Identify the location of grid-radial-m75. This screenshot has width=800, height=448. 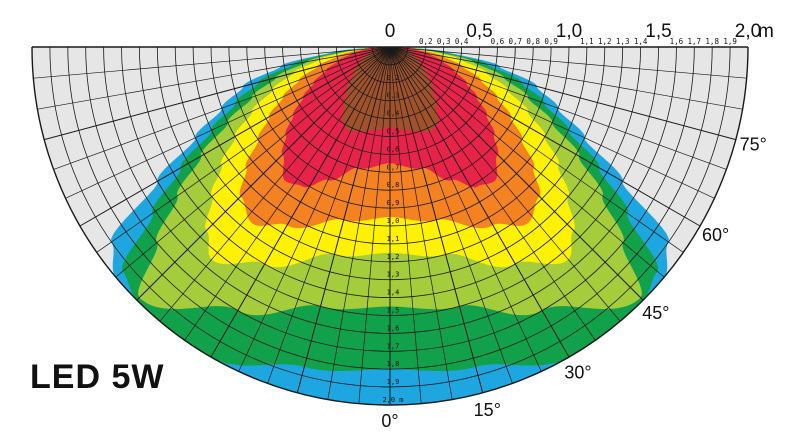
(217, 93).